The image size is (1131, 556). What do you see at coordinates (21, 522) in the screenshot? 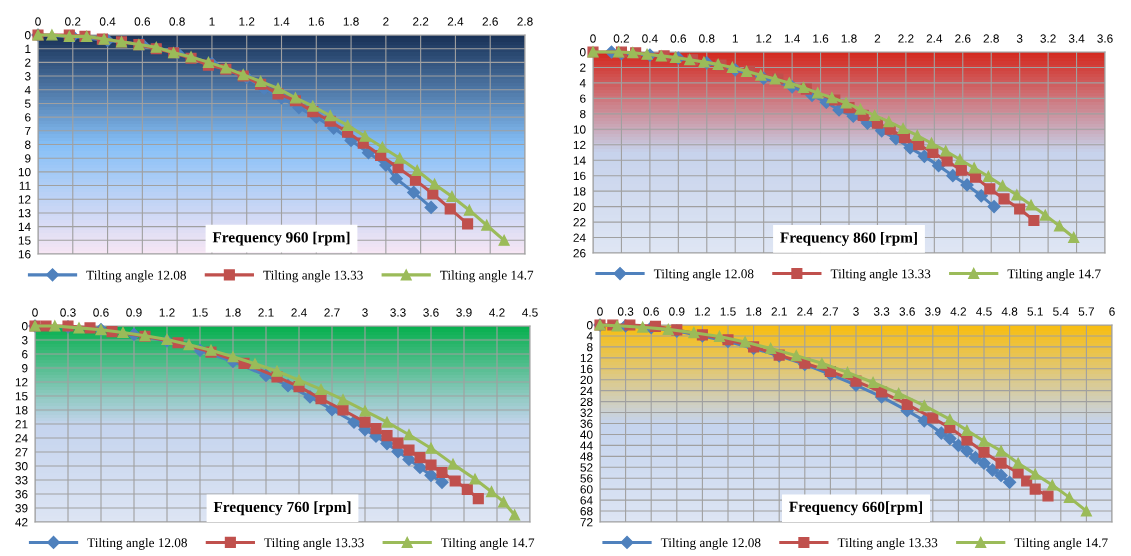
I see `y-tick-label: 42` at bounding box center [21, 522].